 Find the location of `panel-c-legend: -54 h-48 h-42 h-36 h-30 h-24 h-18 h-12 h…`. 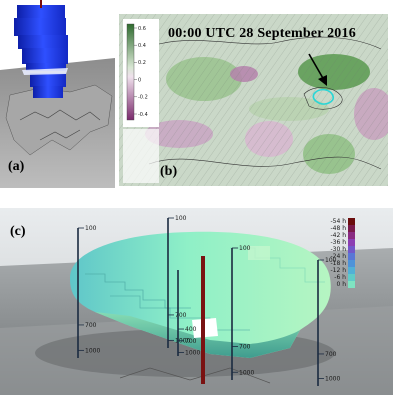

panel-c-legend: -54 h-48 h-42 h-36 h-30 h-24 h-18 h-12 h… is located at coordinates (342, 253).